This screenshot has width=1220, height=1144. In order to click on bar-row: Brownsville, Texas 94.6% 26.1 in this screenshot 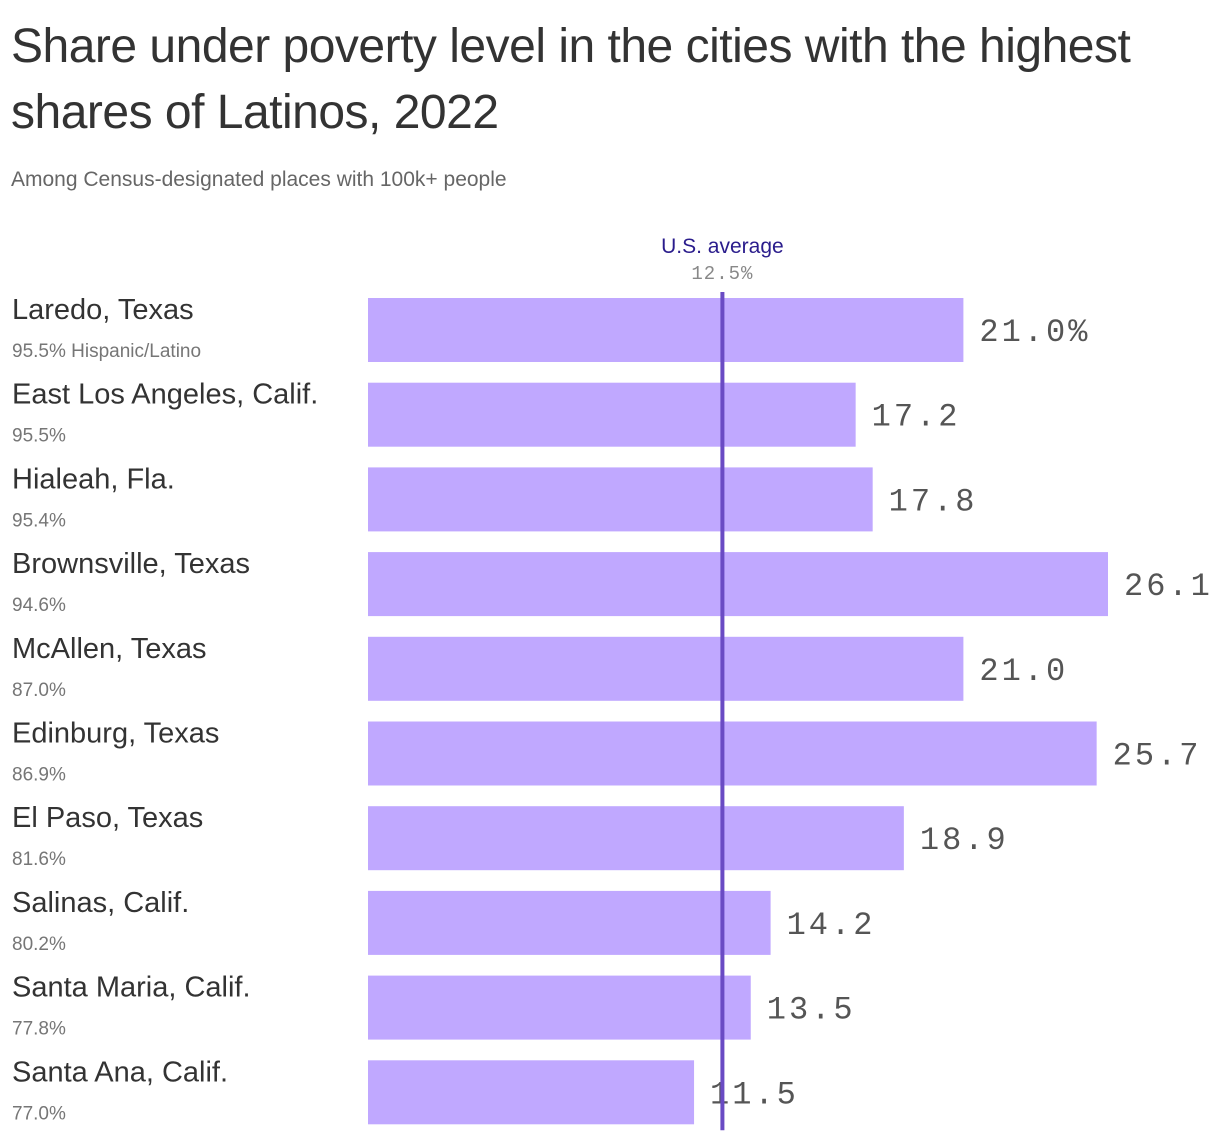, I will do `click(612, 582)`.